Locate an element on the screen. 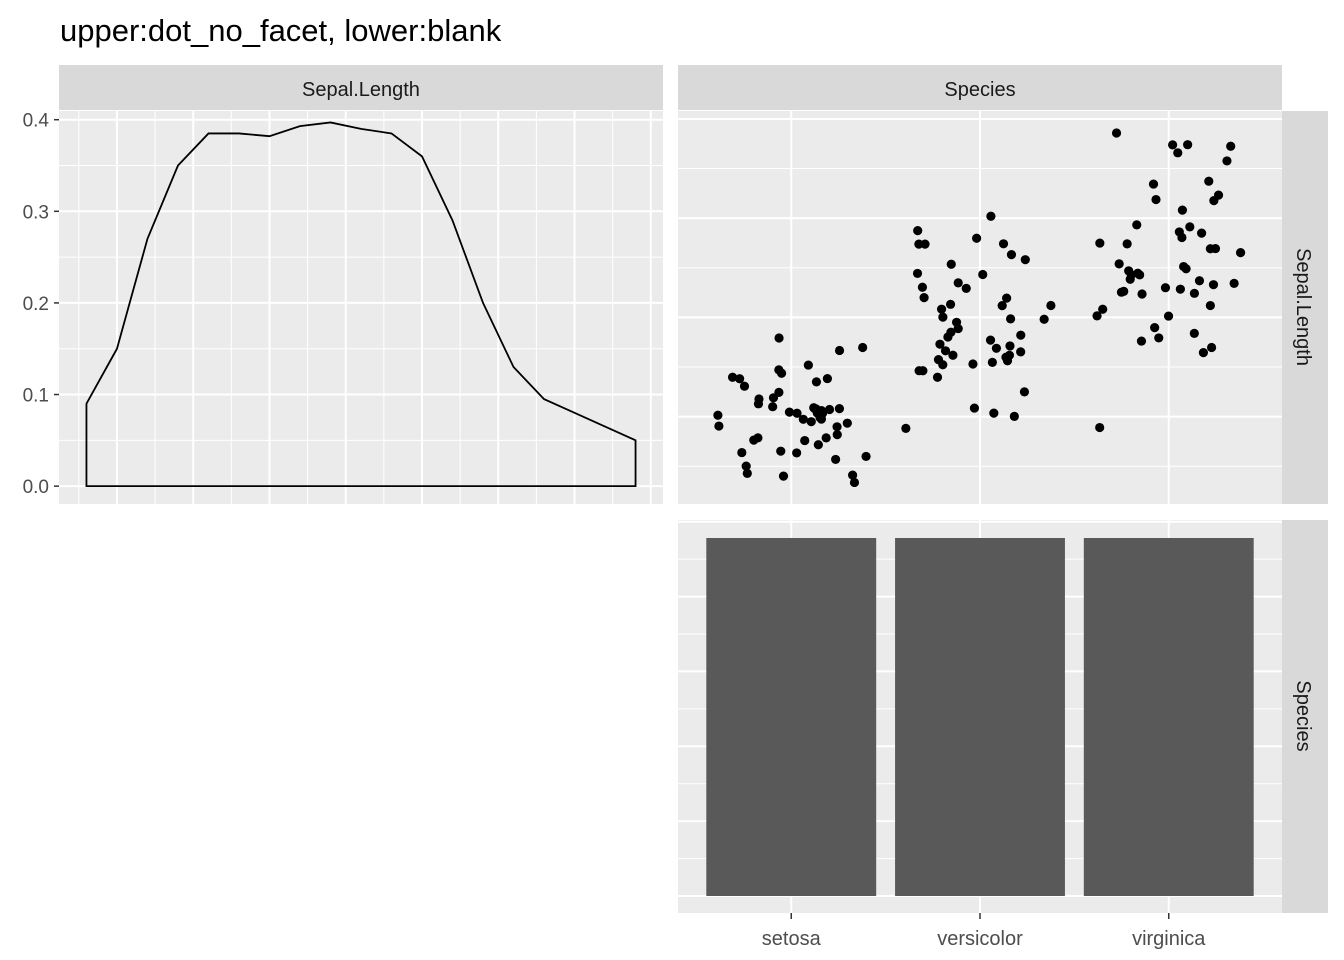 The image size is (1344, 960). bar-x-axis: setosa versicolor virginica is located at coordinates (984, 931).